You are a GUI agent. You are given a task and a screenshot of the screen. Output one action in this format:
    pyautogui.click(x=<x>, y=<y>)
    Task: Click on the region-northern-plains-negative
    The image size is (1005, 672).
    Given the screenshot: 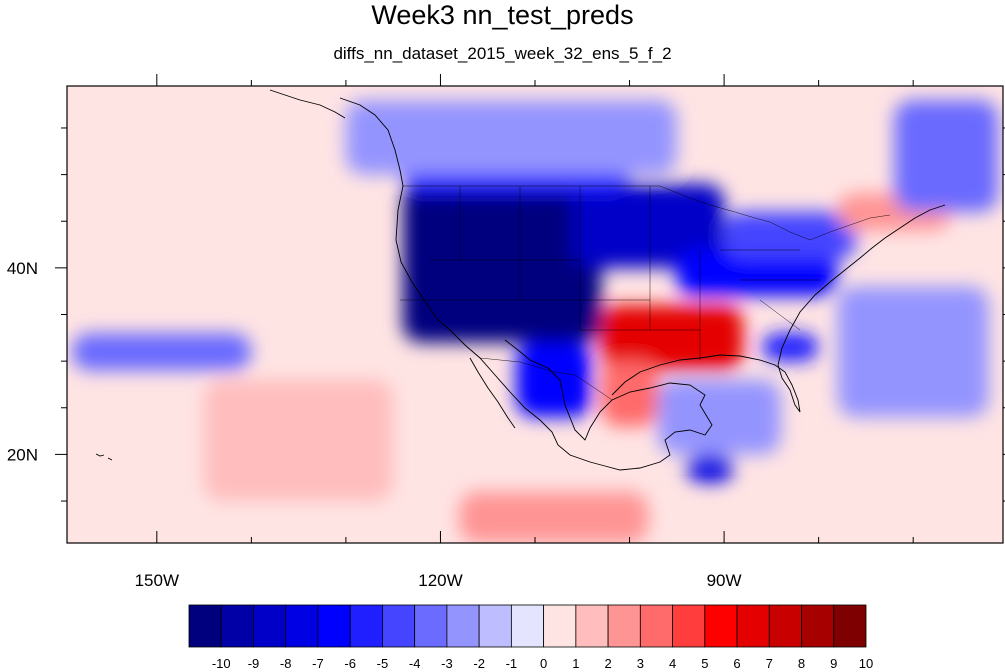 What is the action you would take?
    pyautogui.click(x=648, y=225)
    